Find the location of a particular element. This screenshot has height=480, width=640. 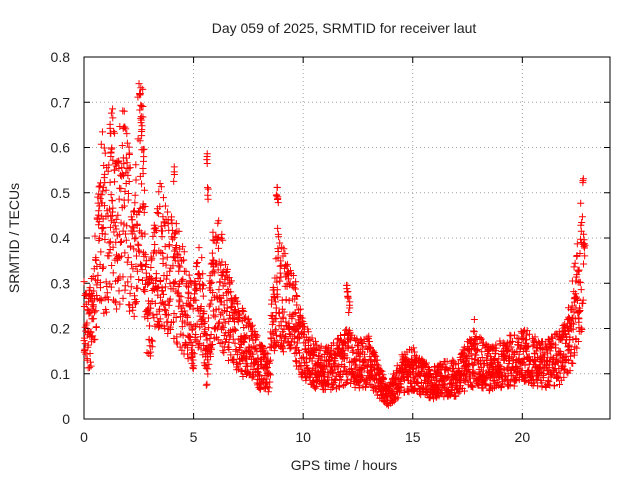

y-tick-label: 0 is located at coordinates (66, 419).